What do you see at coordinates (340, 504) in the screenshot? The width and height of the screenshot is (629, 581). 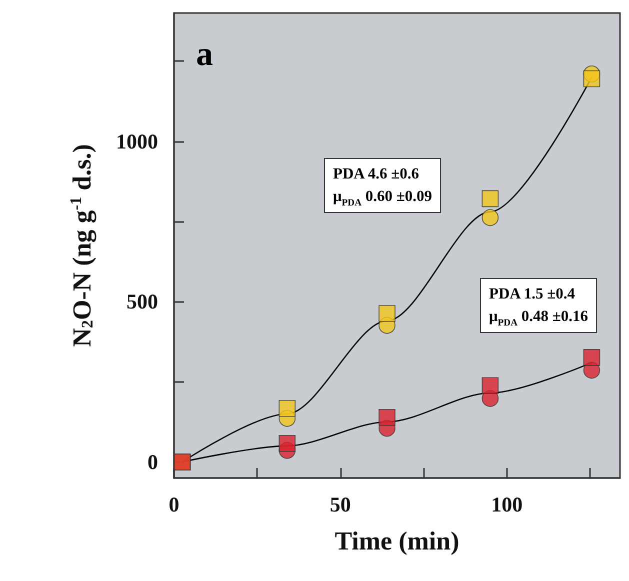 I see `x-tick-label: 50` at bounding box center [340, 504].